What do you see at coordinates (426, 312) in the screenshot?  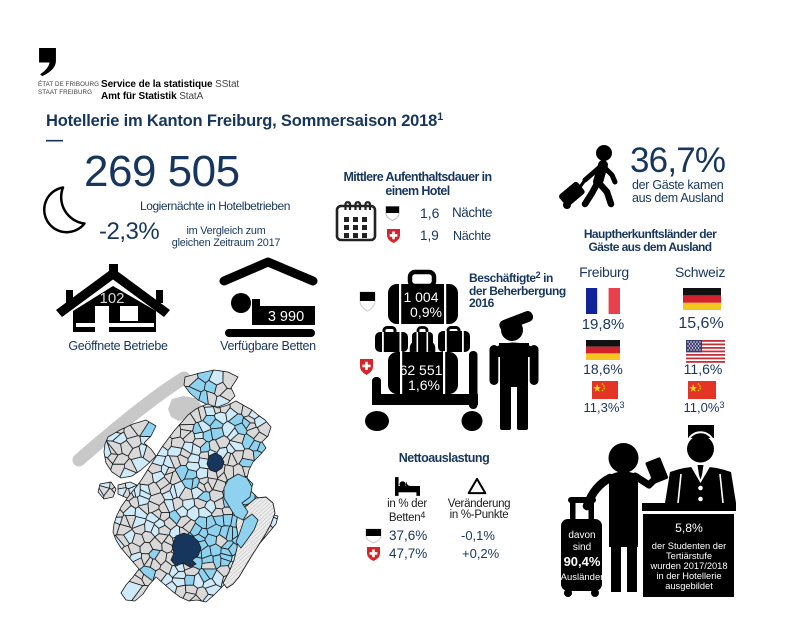 I see `svg-text: 0,9%` at bounding box center [426, 312].